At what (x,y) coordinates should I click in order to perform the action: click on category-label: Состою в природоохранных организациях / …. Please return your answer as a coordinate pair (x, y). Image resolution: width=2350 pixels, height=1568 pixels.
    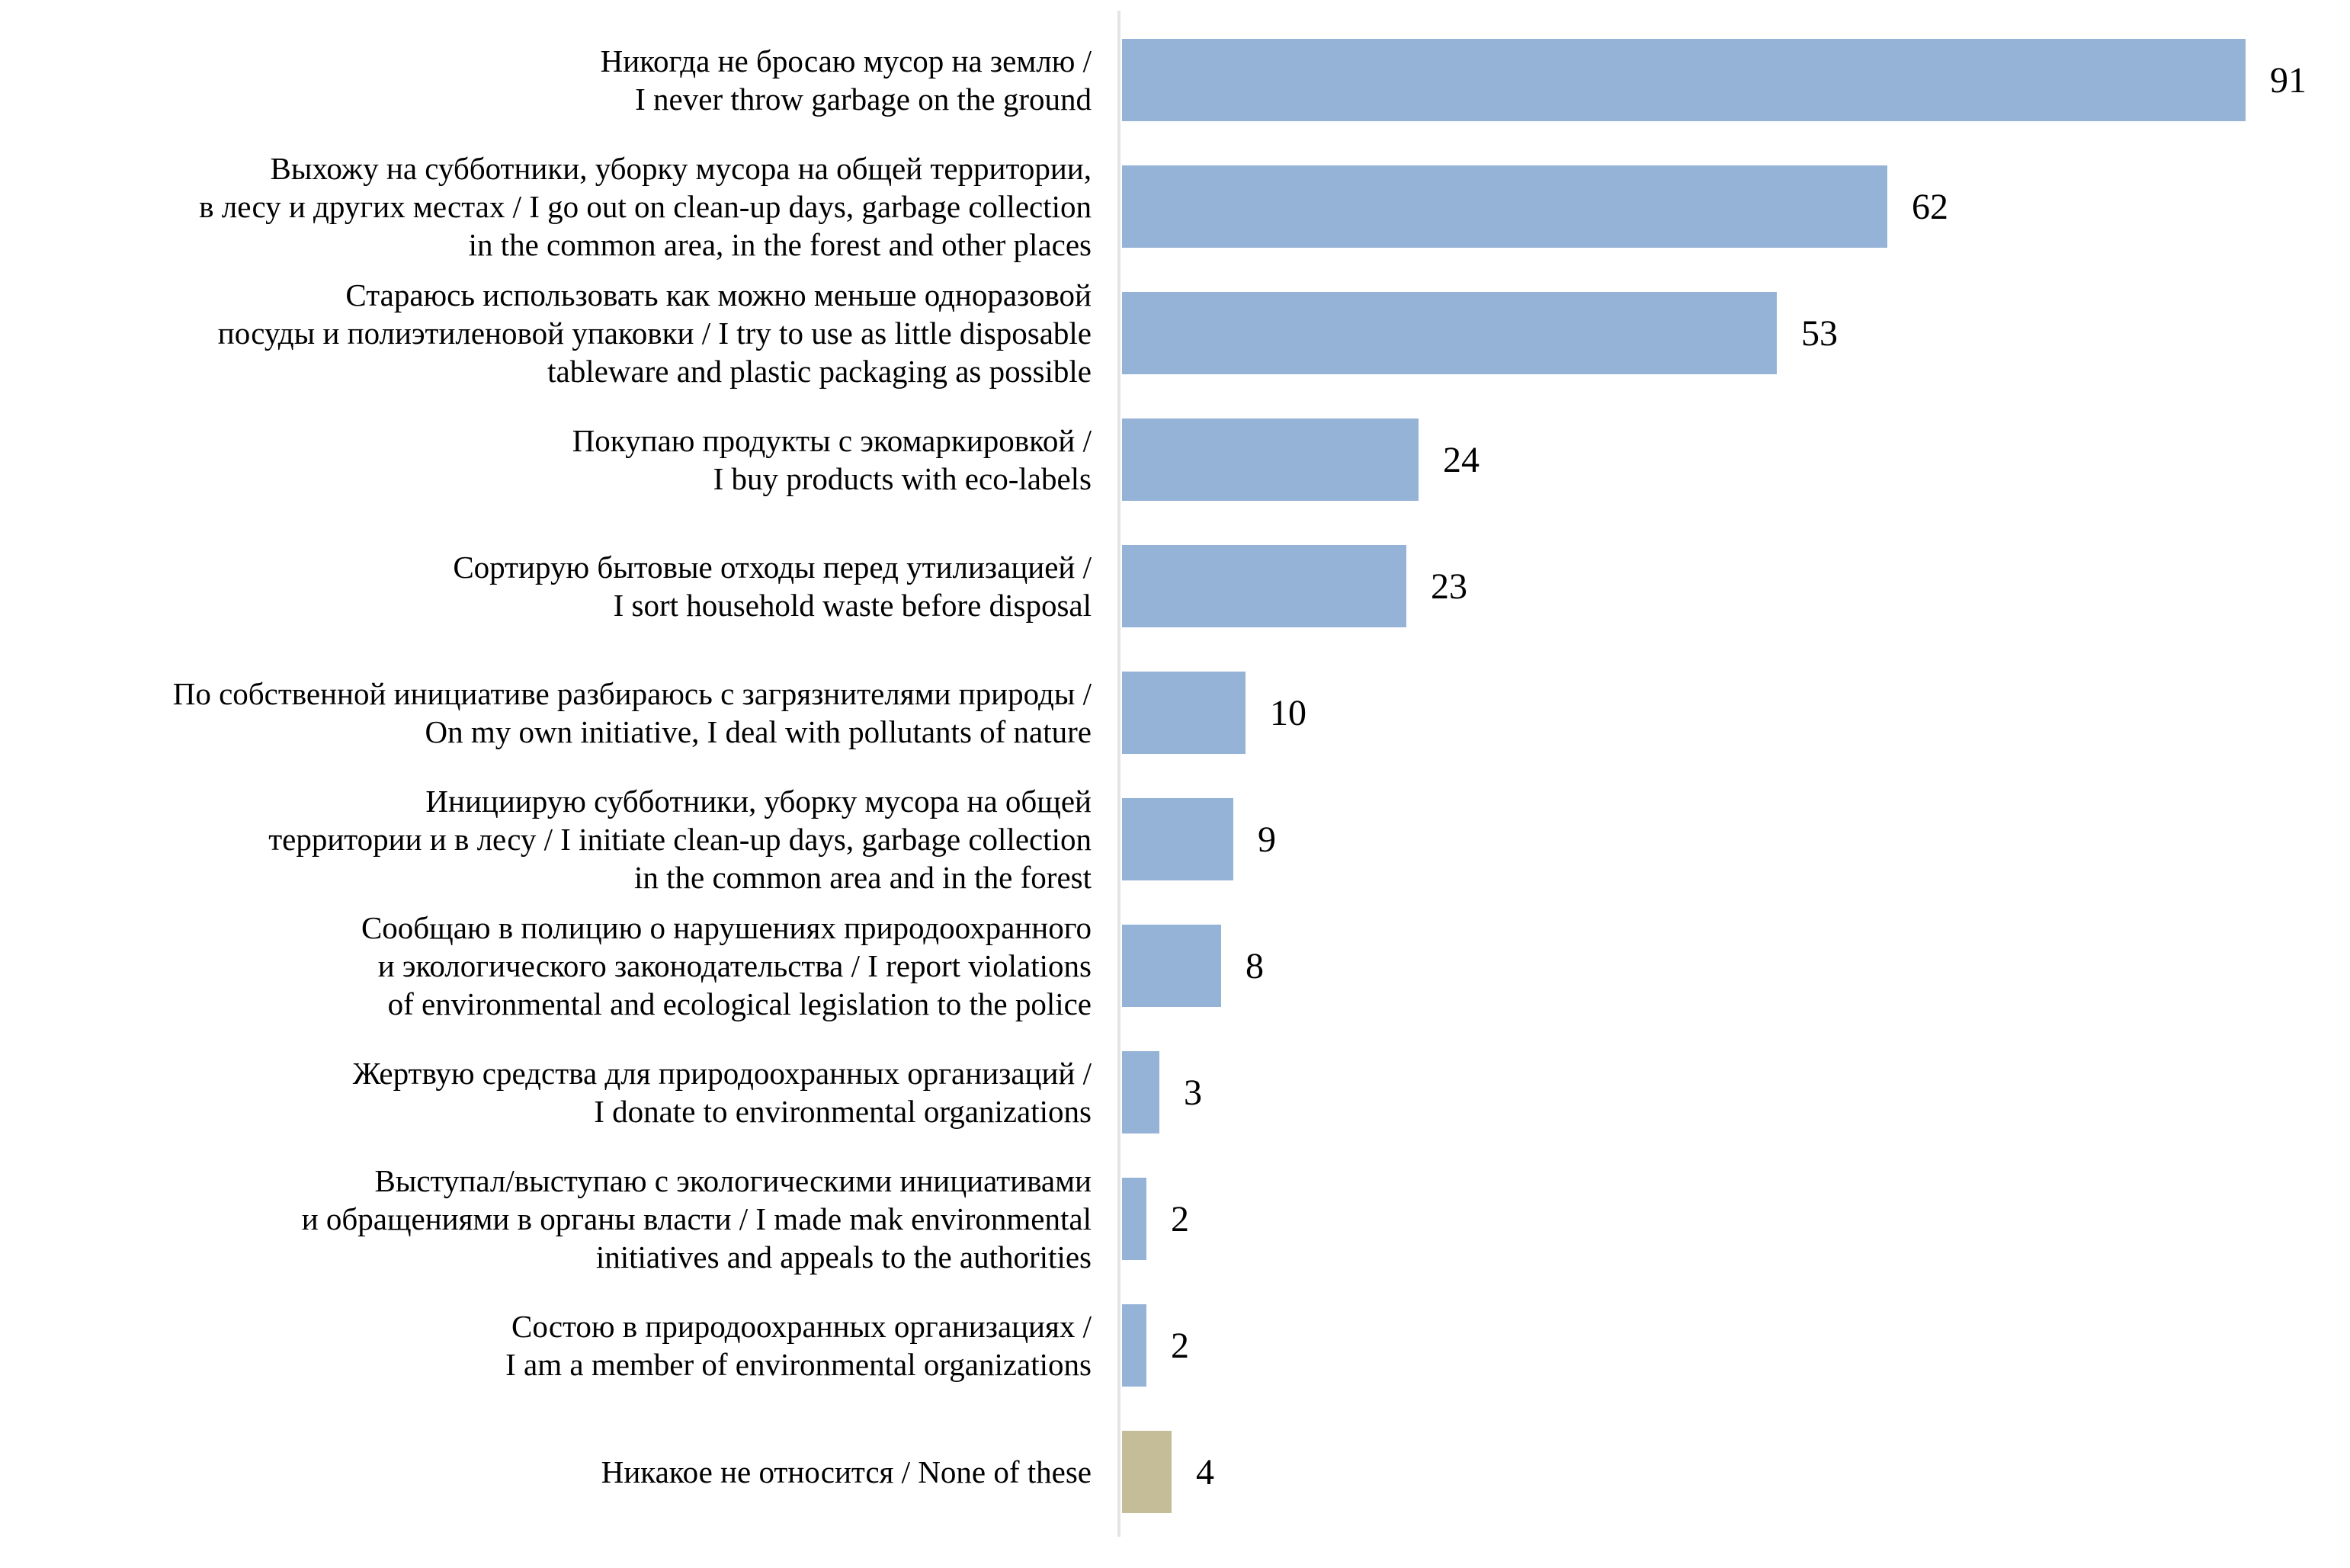
    Looking at the image, I should click on (798, 1345).